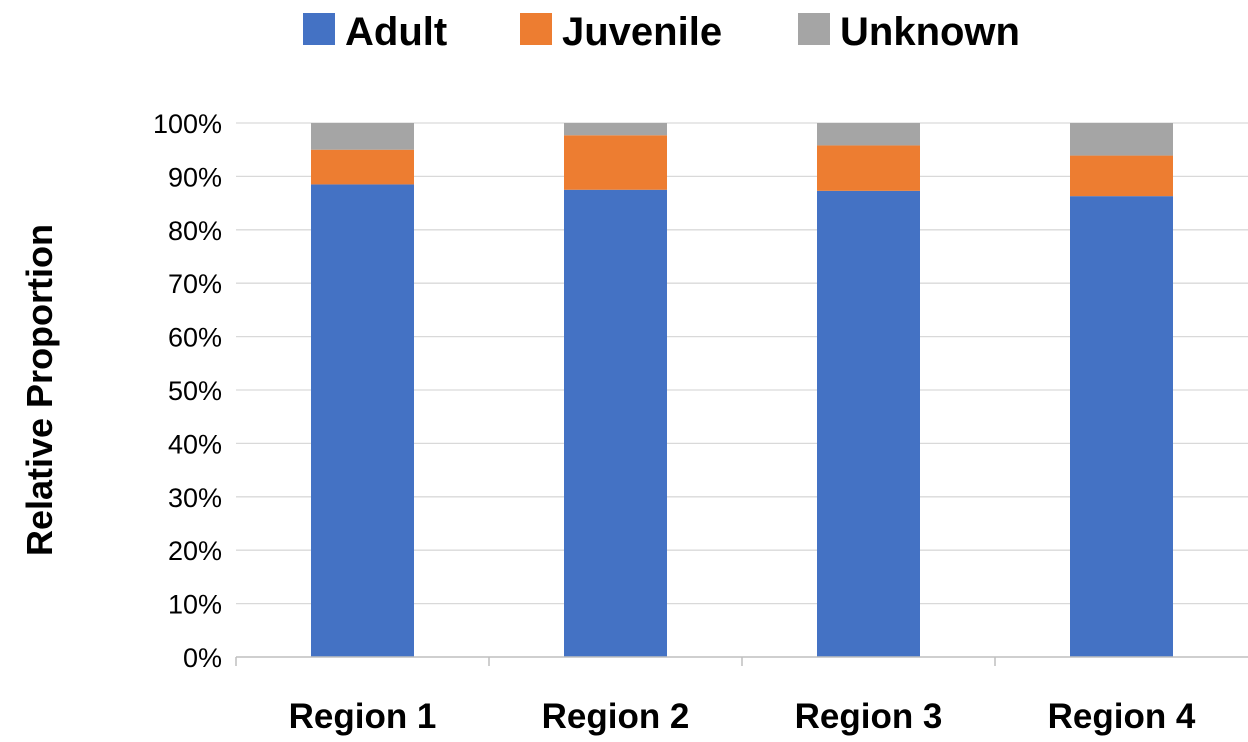 Image resolution: width=1248 pixels, height=742 pixels. Describe the element at coordinates (616, 716) in the screenshot. I see `x-tick-label: Region 2` at that location.